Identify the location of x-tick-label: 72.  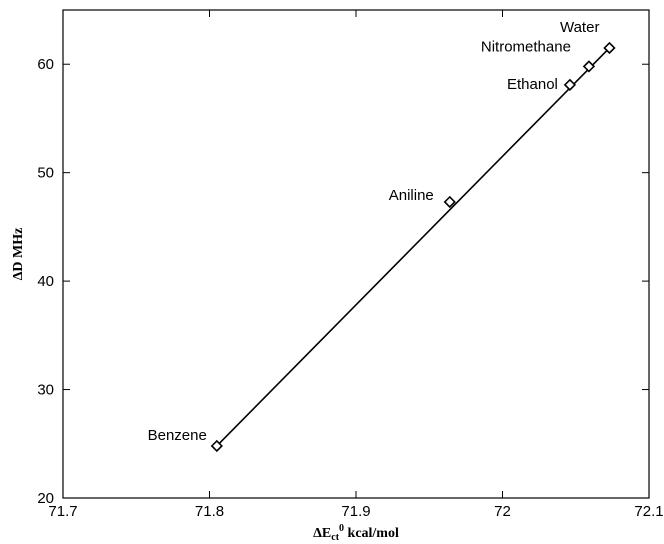
(502, 511).